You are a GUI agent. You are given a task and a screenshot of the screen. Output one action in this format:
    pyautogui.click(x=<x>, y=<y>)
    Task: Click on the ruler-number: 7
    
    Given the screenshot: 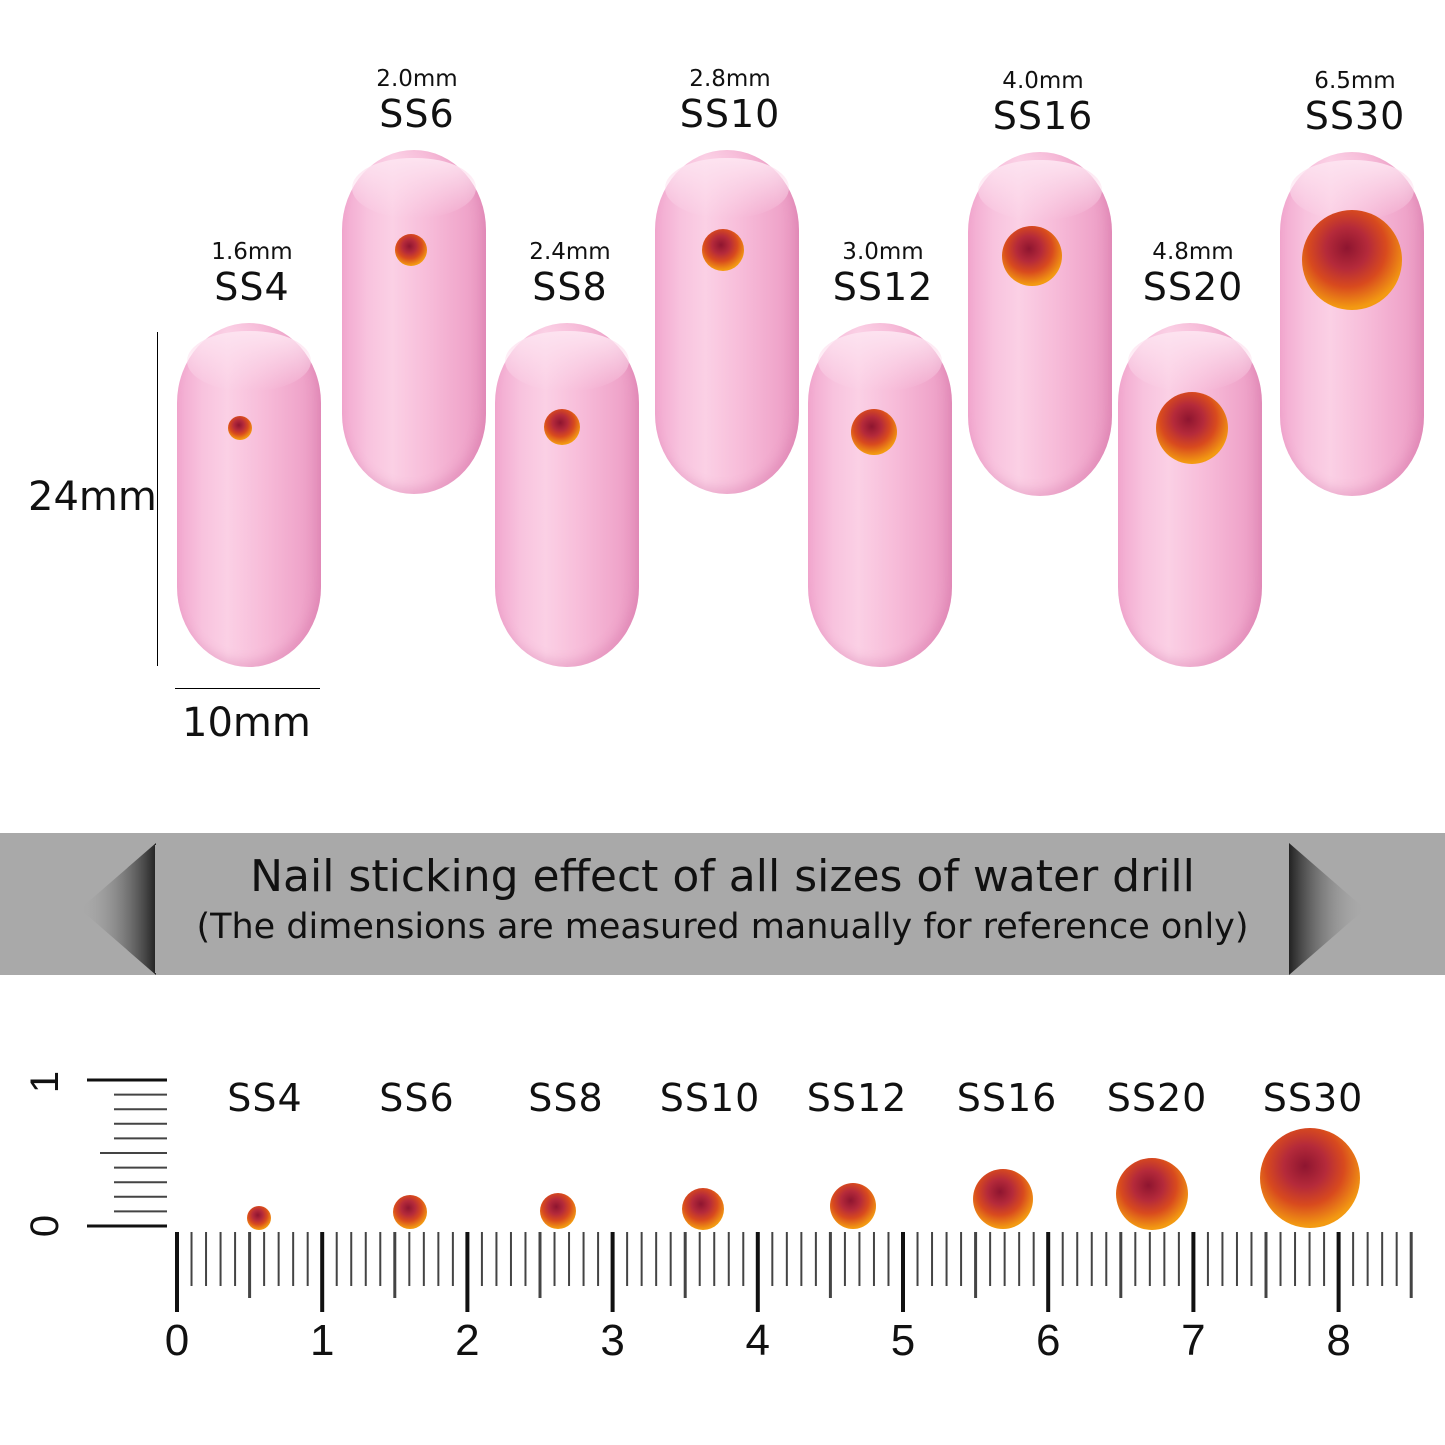 What is the action you would take?
    pyautogui.click(x=1193, y=1340)
    